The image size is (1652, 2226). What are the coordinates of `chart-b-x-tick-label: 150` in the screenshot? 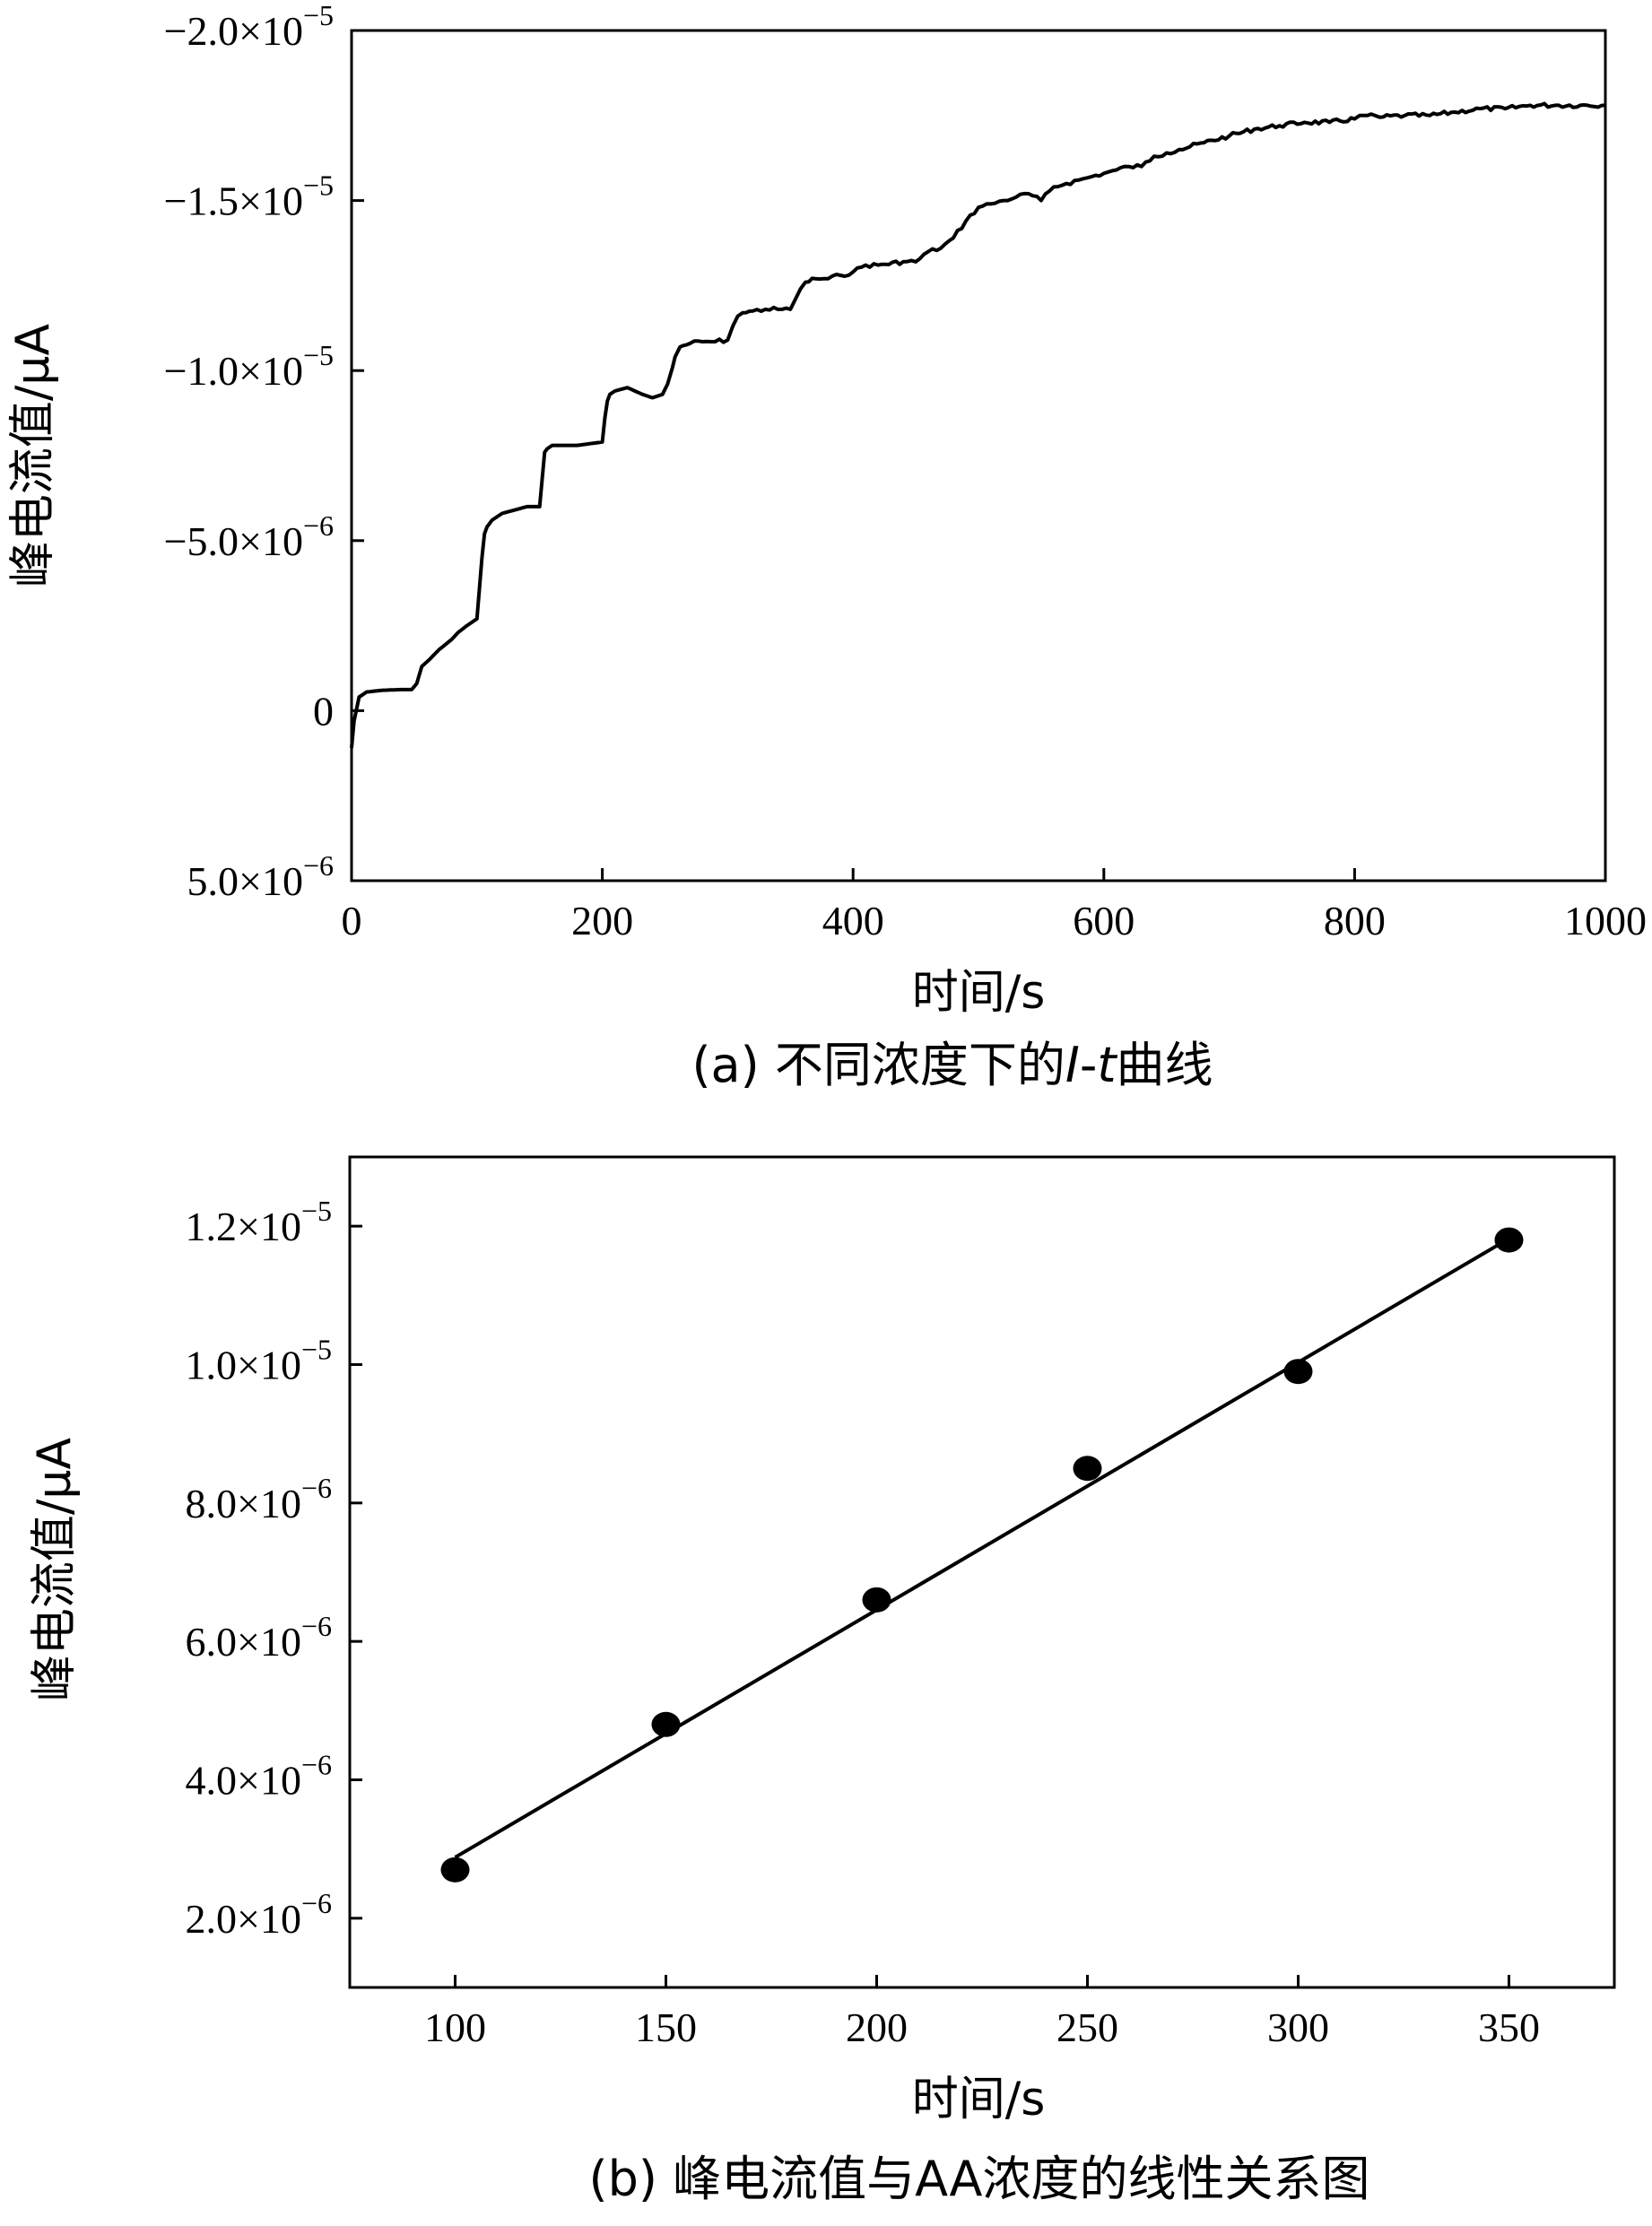 It's located at (666, 2027).